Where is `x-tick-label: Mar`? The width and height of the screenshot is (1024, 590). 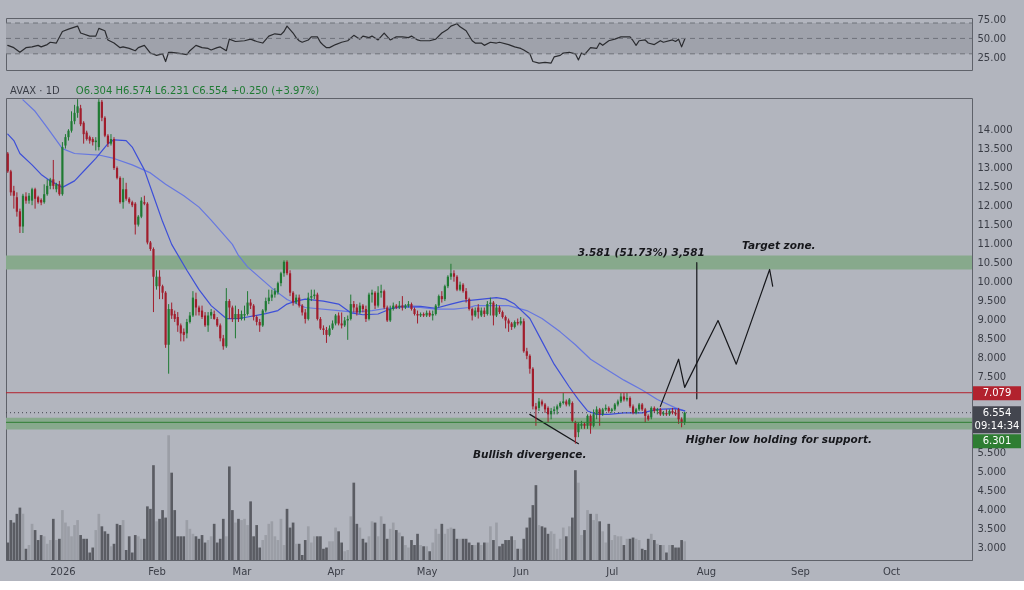
x-tick-label: Mar is located at coordinates (242, 571).